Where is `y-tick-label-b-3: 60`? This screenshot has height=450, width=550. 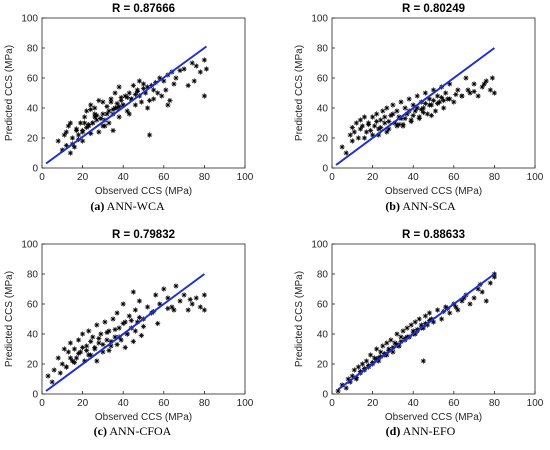
y-tick-label-b-3: 60 is located at coordinates (323, 79).